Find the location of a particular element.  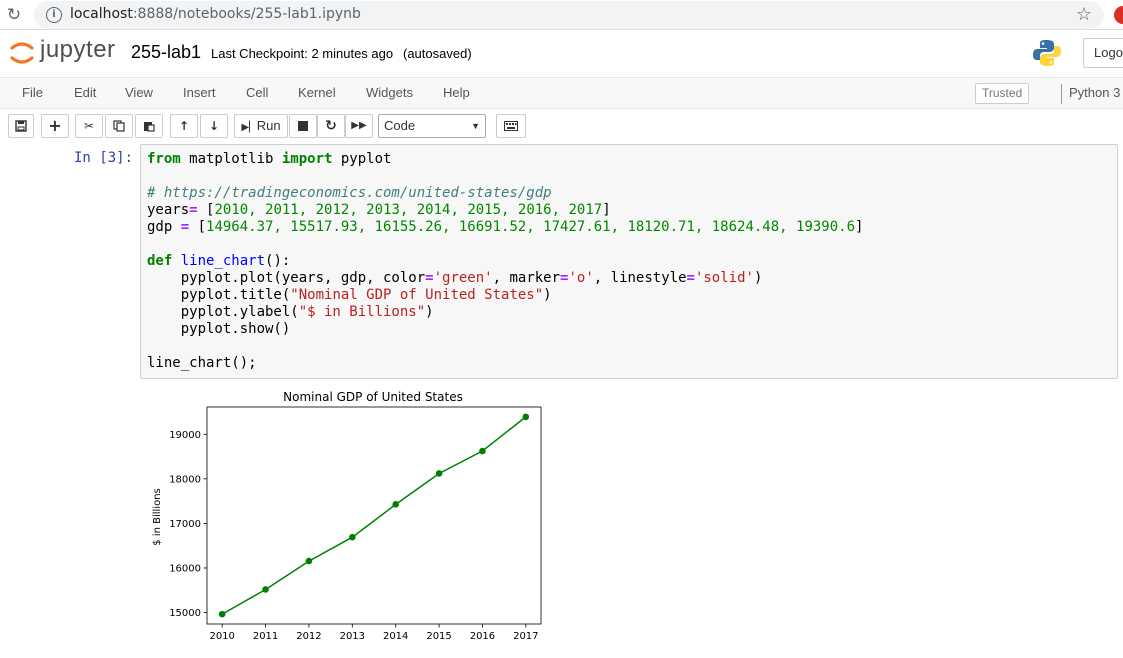

cell-prompt: In [3]: is located at coordinates (104, 158).